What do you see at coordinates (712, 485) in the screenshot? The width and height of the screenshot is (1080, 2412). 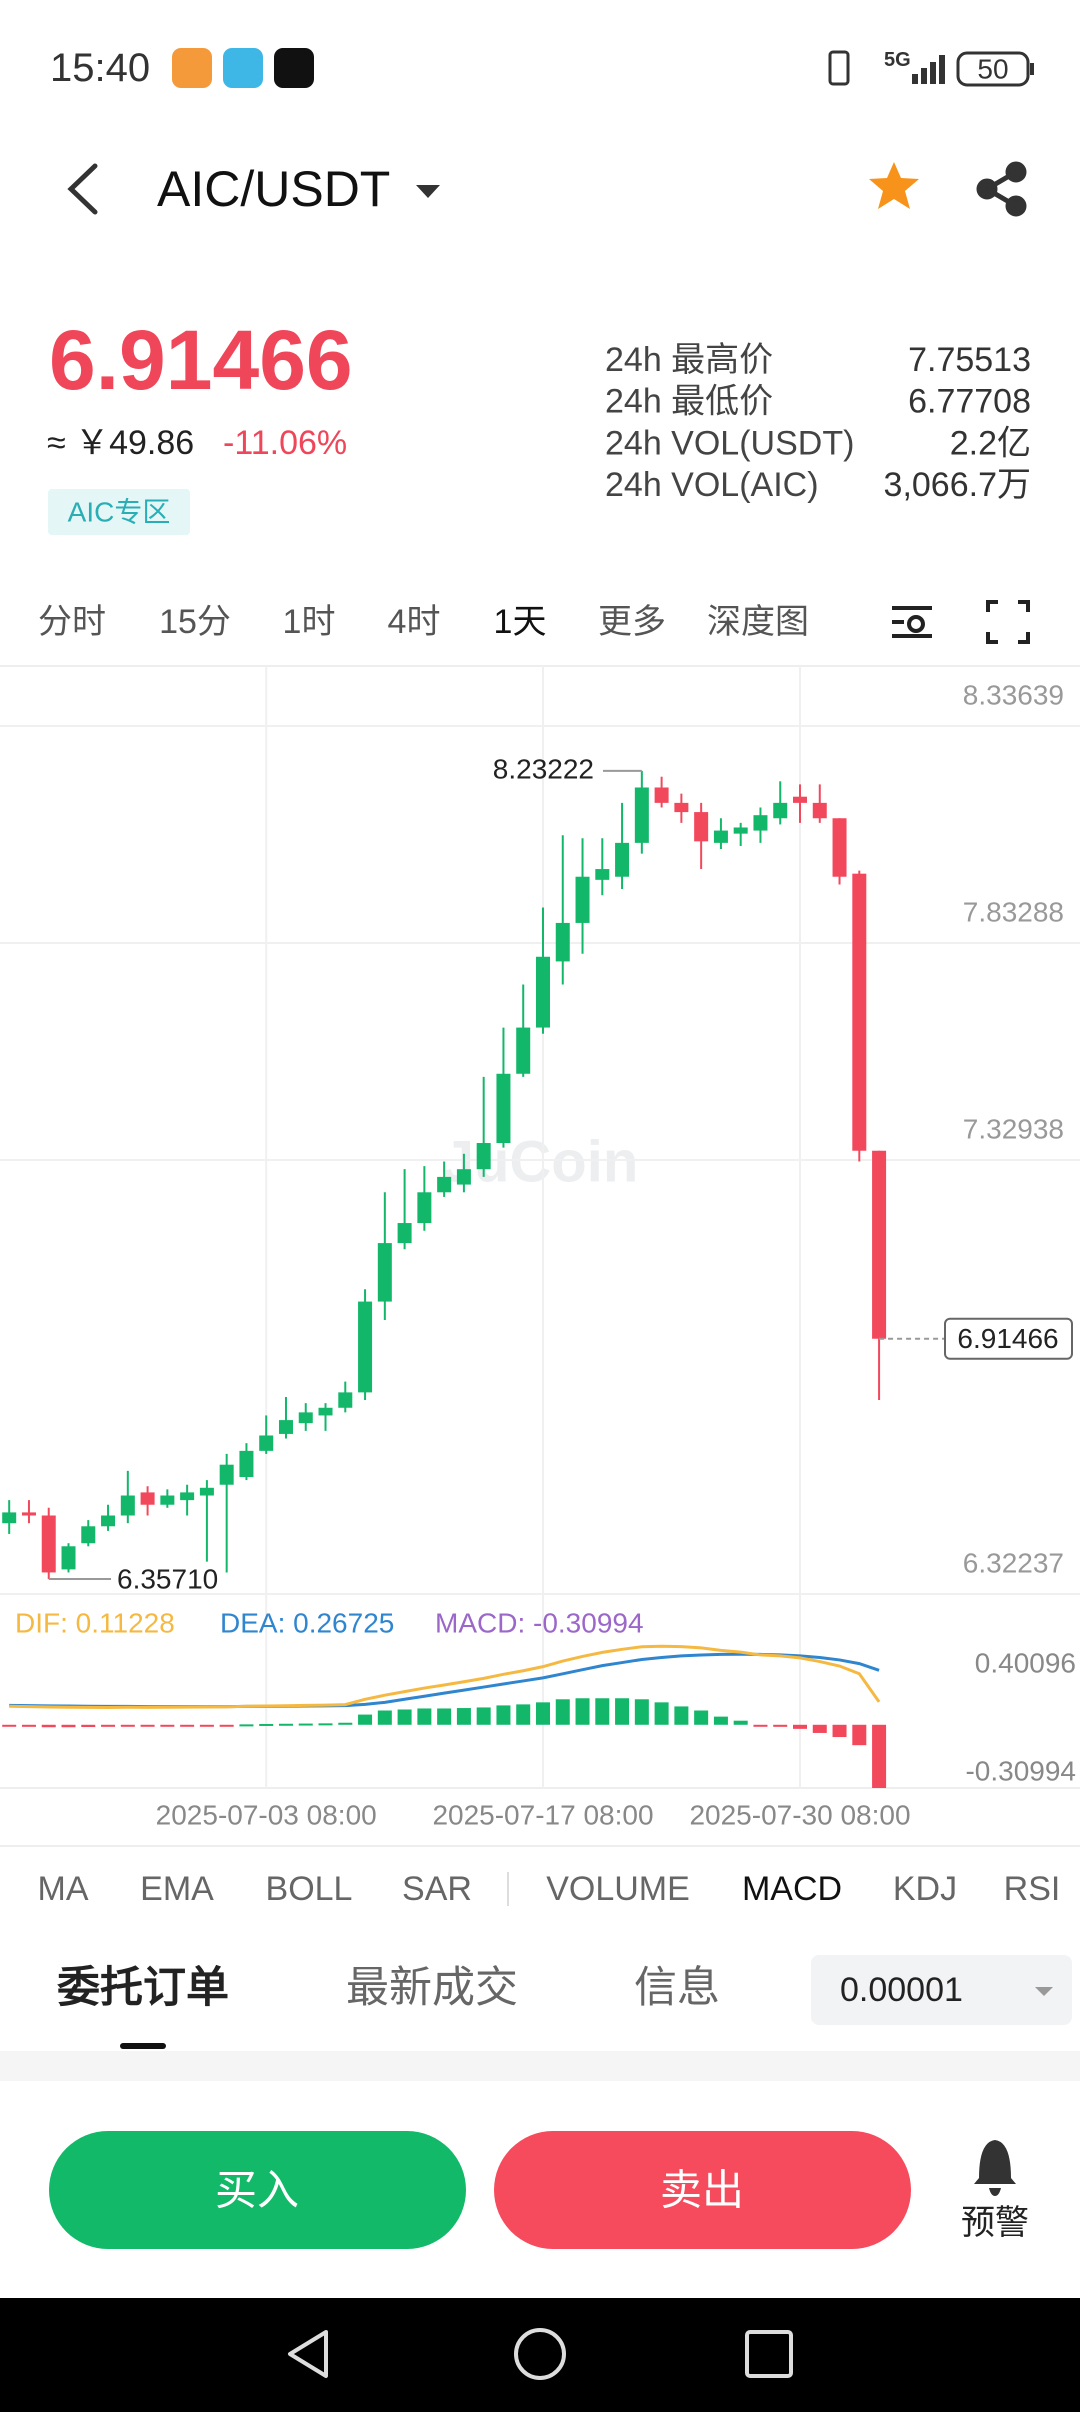 I see `stat-label: 24h VOL(AIC)` at bounding box center [712, 485].